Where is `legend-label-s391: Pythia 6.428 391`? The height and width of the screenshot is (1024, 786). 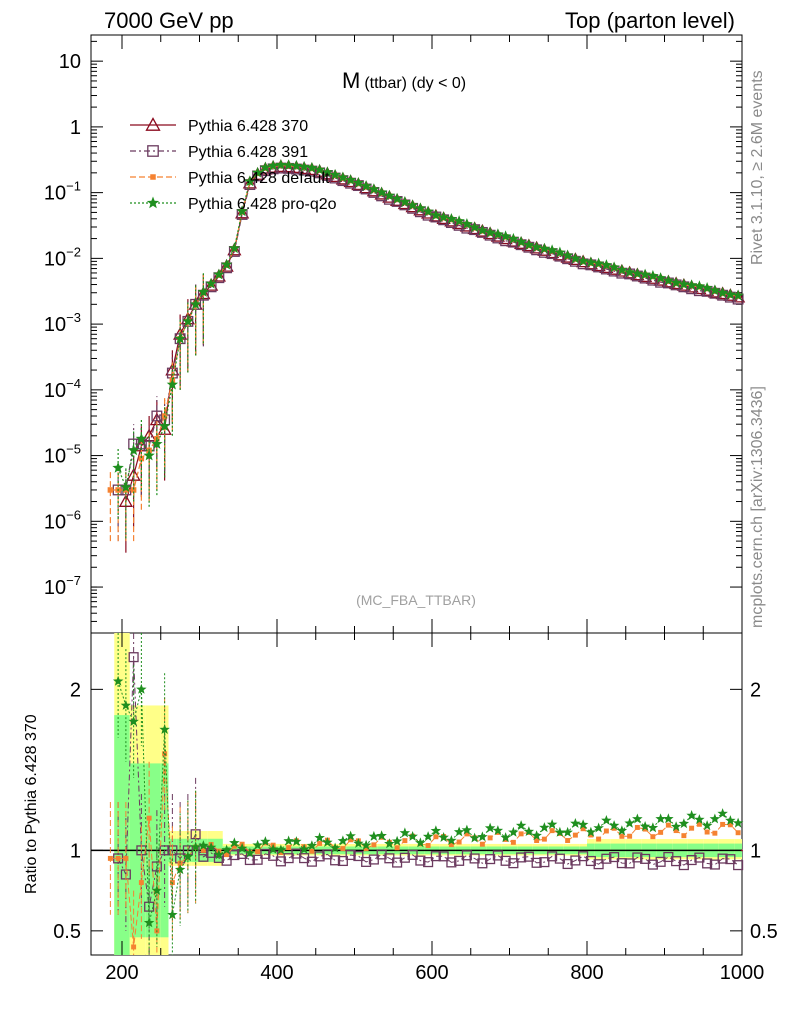
legend-label-s391: Pythia 6.428 391 is located at coordinates (248, 152).